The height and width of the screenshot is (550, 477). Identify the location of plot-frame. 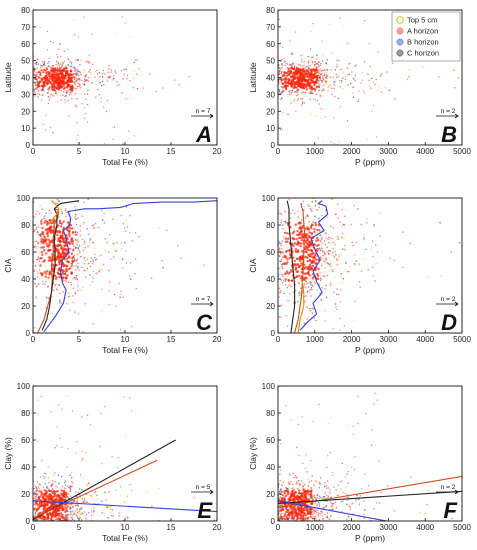
(125, 265).